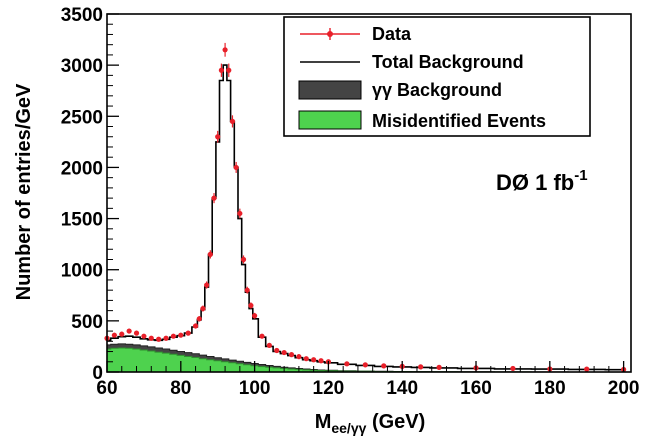 The image size is (645, 440). What do you see at coordinates (180, 388) in the screenshot?
I see `x-tick-label: 80` at bounding box center [180, 388].